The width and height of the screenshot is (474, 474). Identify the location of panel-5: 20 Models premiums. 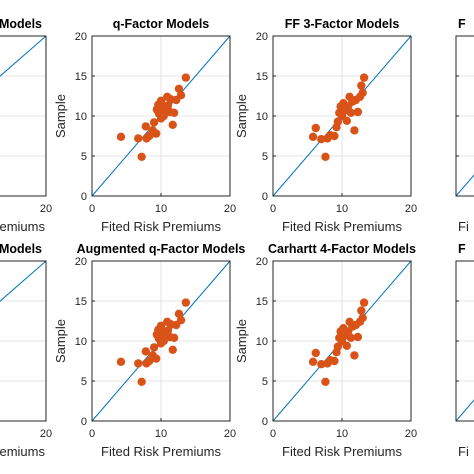
(26, 350).